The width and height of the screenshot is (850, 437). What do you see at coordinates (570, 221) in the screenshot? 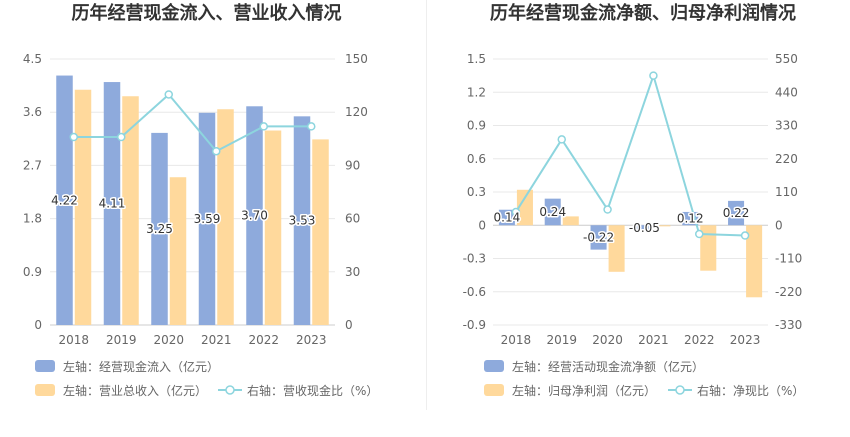
I see `right-chart-bar-series2-2019` at bounding box center [570, 221].